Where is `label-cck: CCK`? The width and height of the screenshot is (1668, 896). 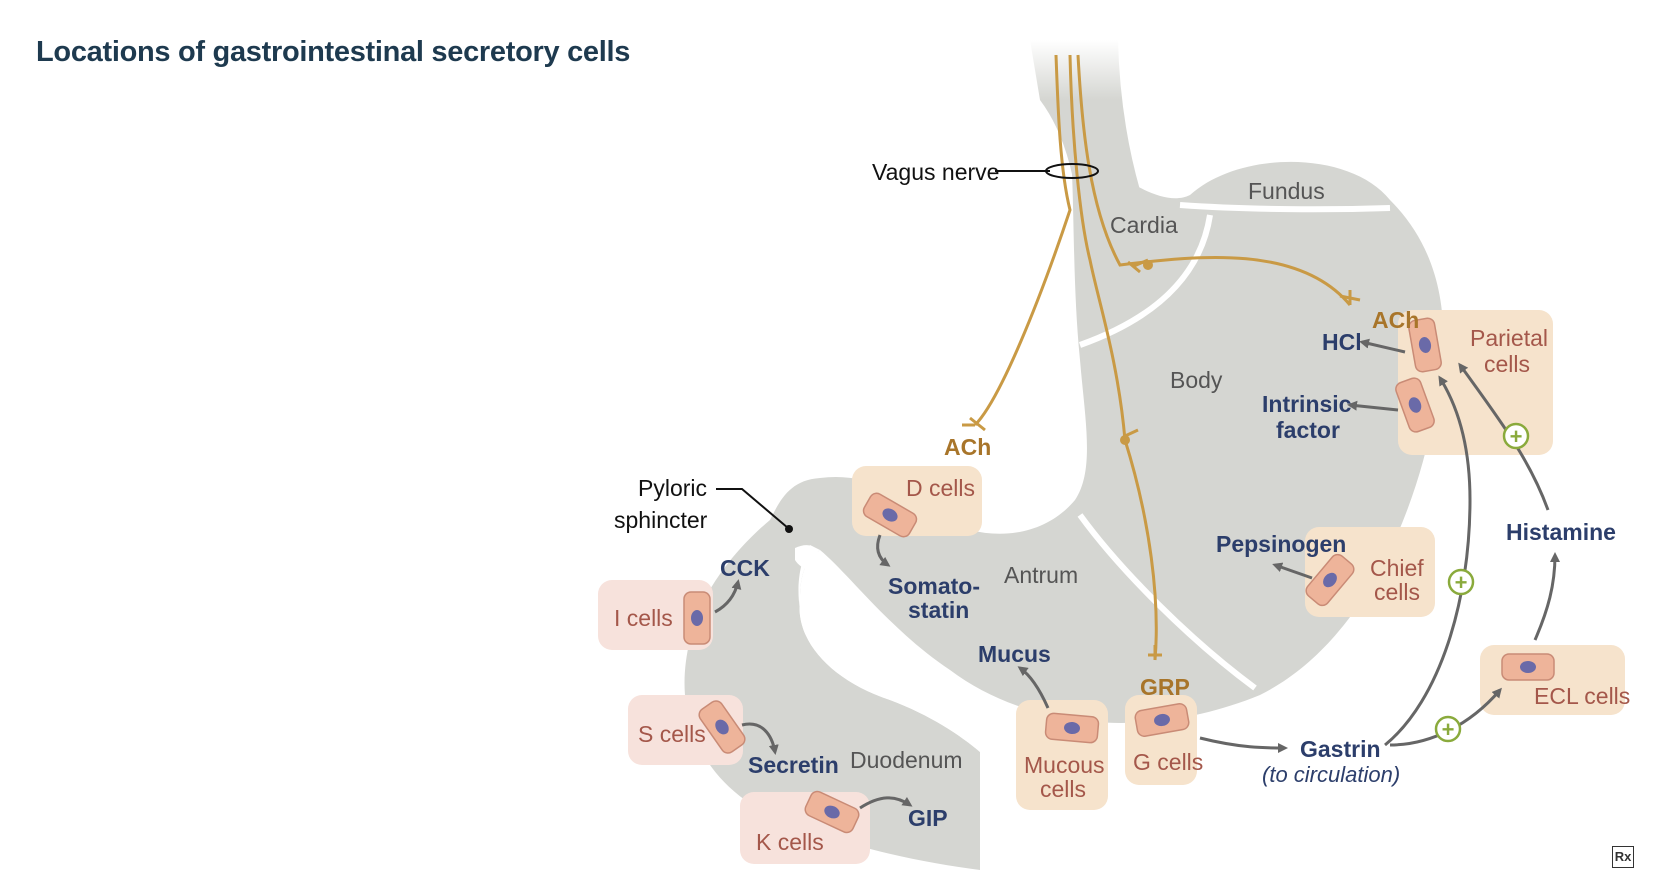
label-cck: CCK is located at coordinates (745, 568).